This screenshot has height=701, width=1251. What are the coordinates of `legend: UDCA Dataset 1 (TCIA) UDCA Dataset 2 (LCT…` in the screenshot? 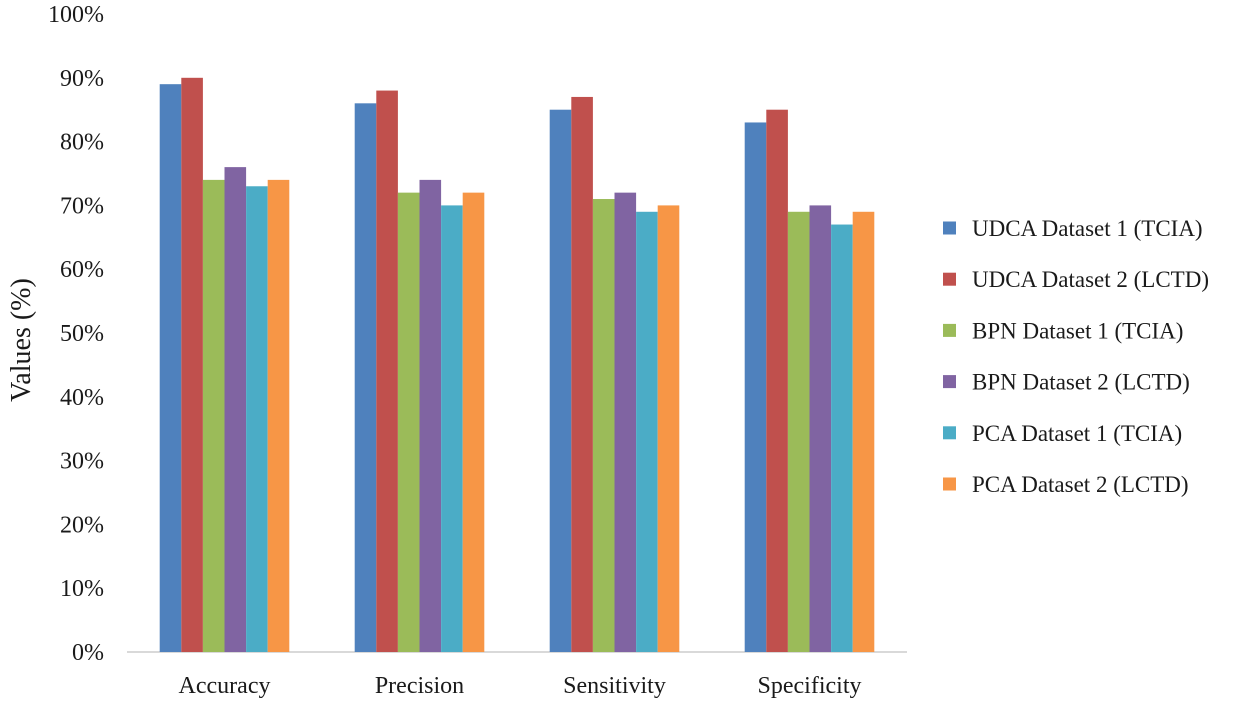 It's located at (1076, 356).